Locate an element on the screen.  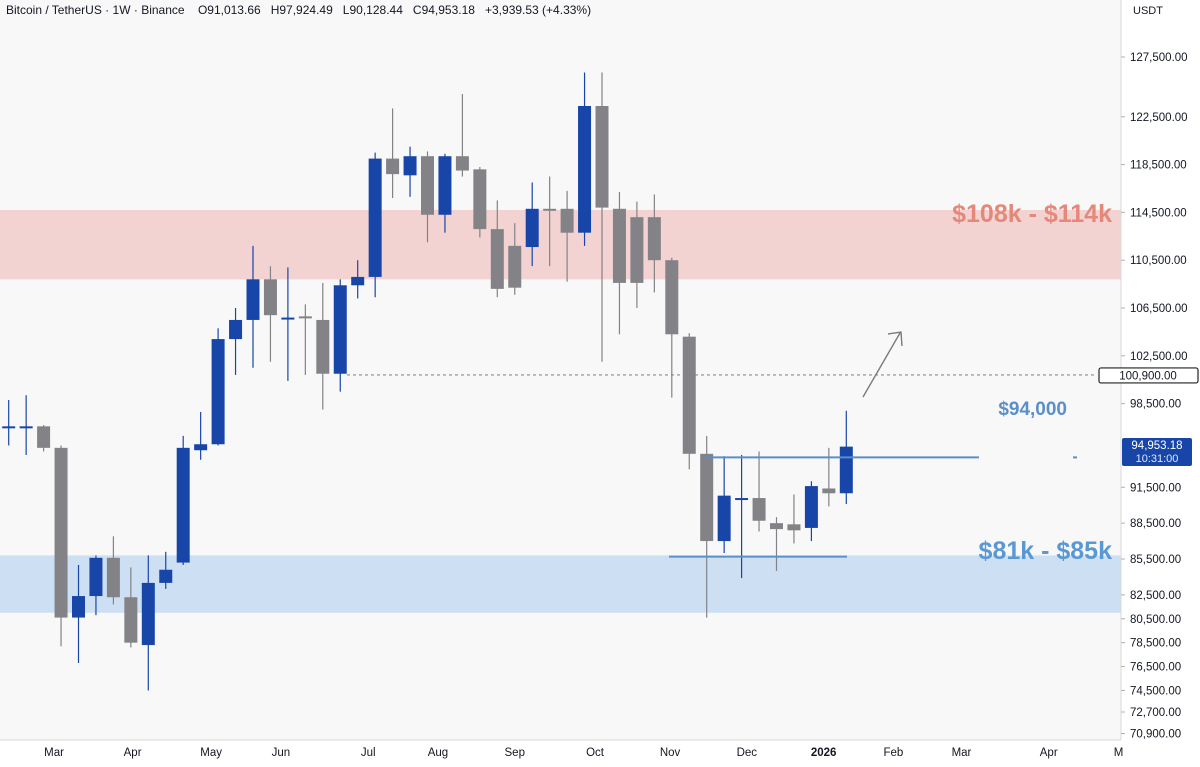
time-axis is located at coordinates (600, 753).